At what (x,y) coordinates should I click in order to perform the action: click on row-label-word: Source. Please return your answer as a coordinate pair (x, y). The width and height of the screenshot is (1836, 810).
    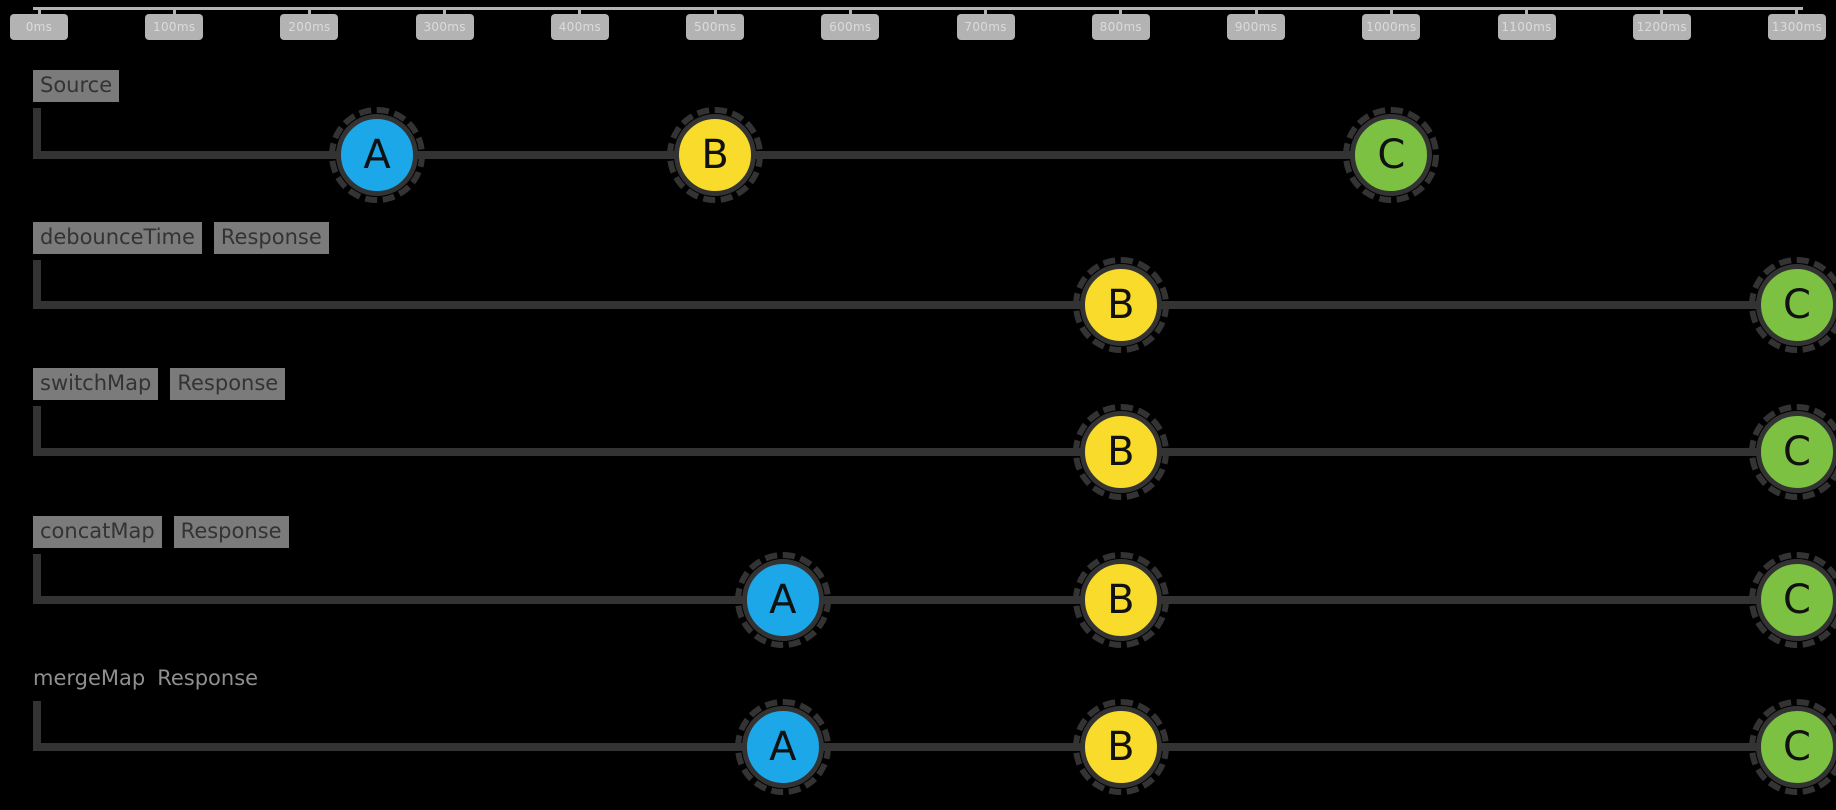
    Looking at the image, I should click on (76, 86).